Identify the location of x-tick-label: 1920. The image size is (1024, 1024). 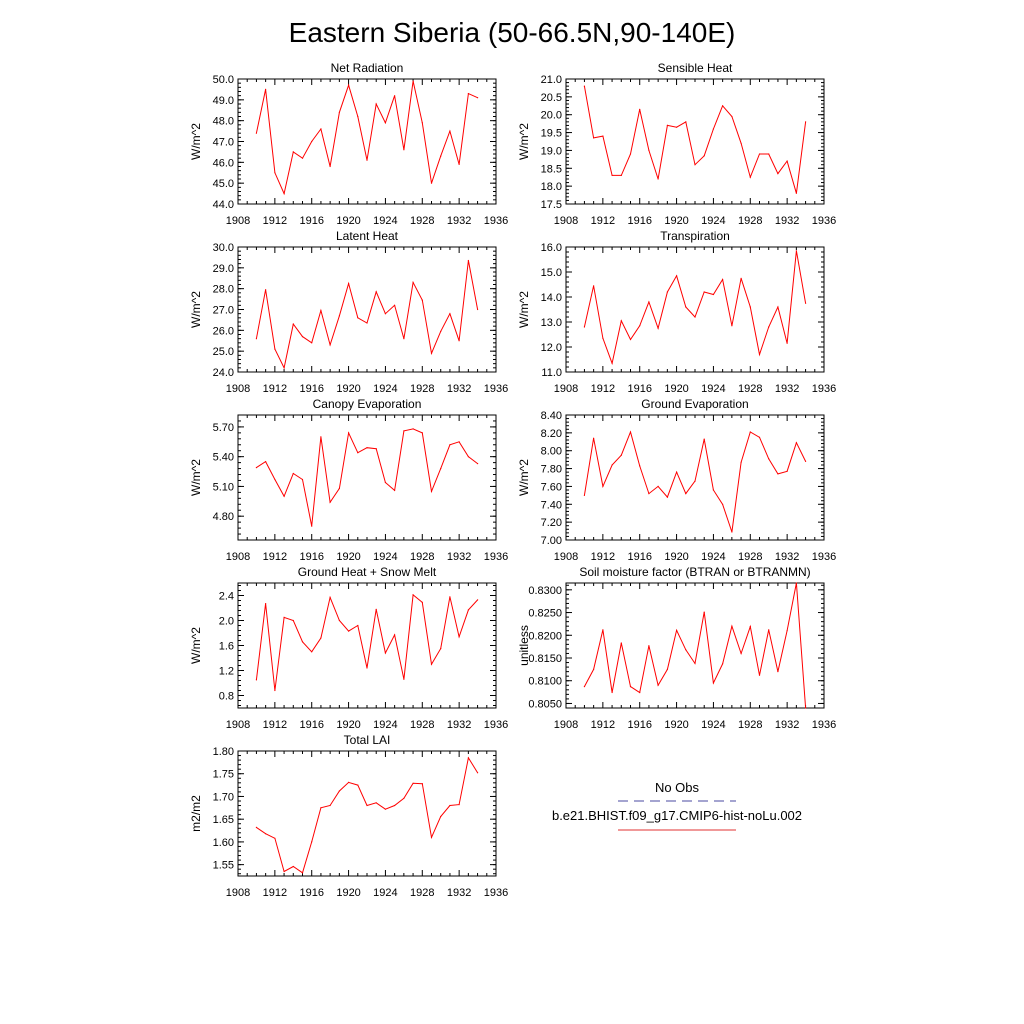
(348, 725).